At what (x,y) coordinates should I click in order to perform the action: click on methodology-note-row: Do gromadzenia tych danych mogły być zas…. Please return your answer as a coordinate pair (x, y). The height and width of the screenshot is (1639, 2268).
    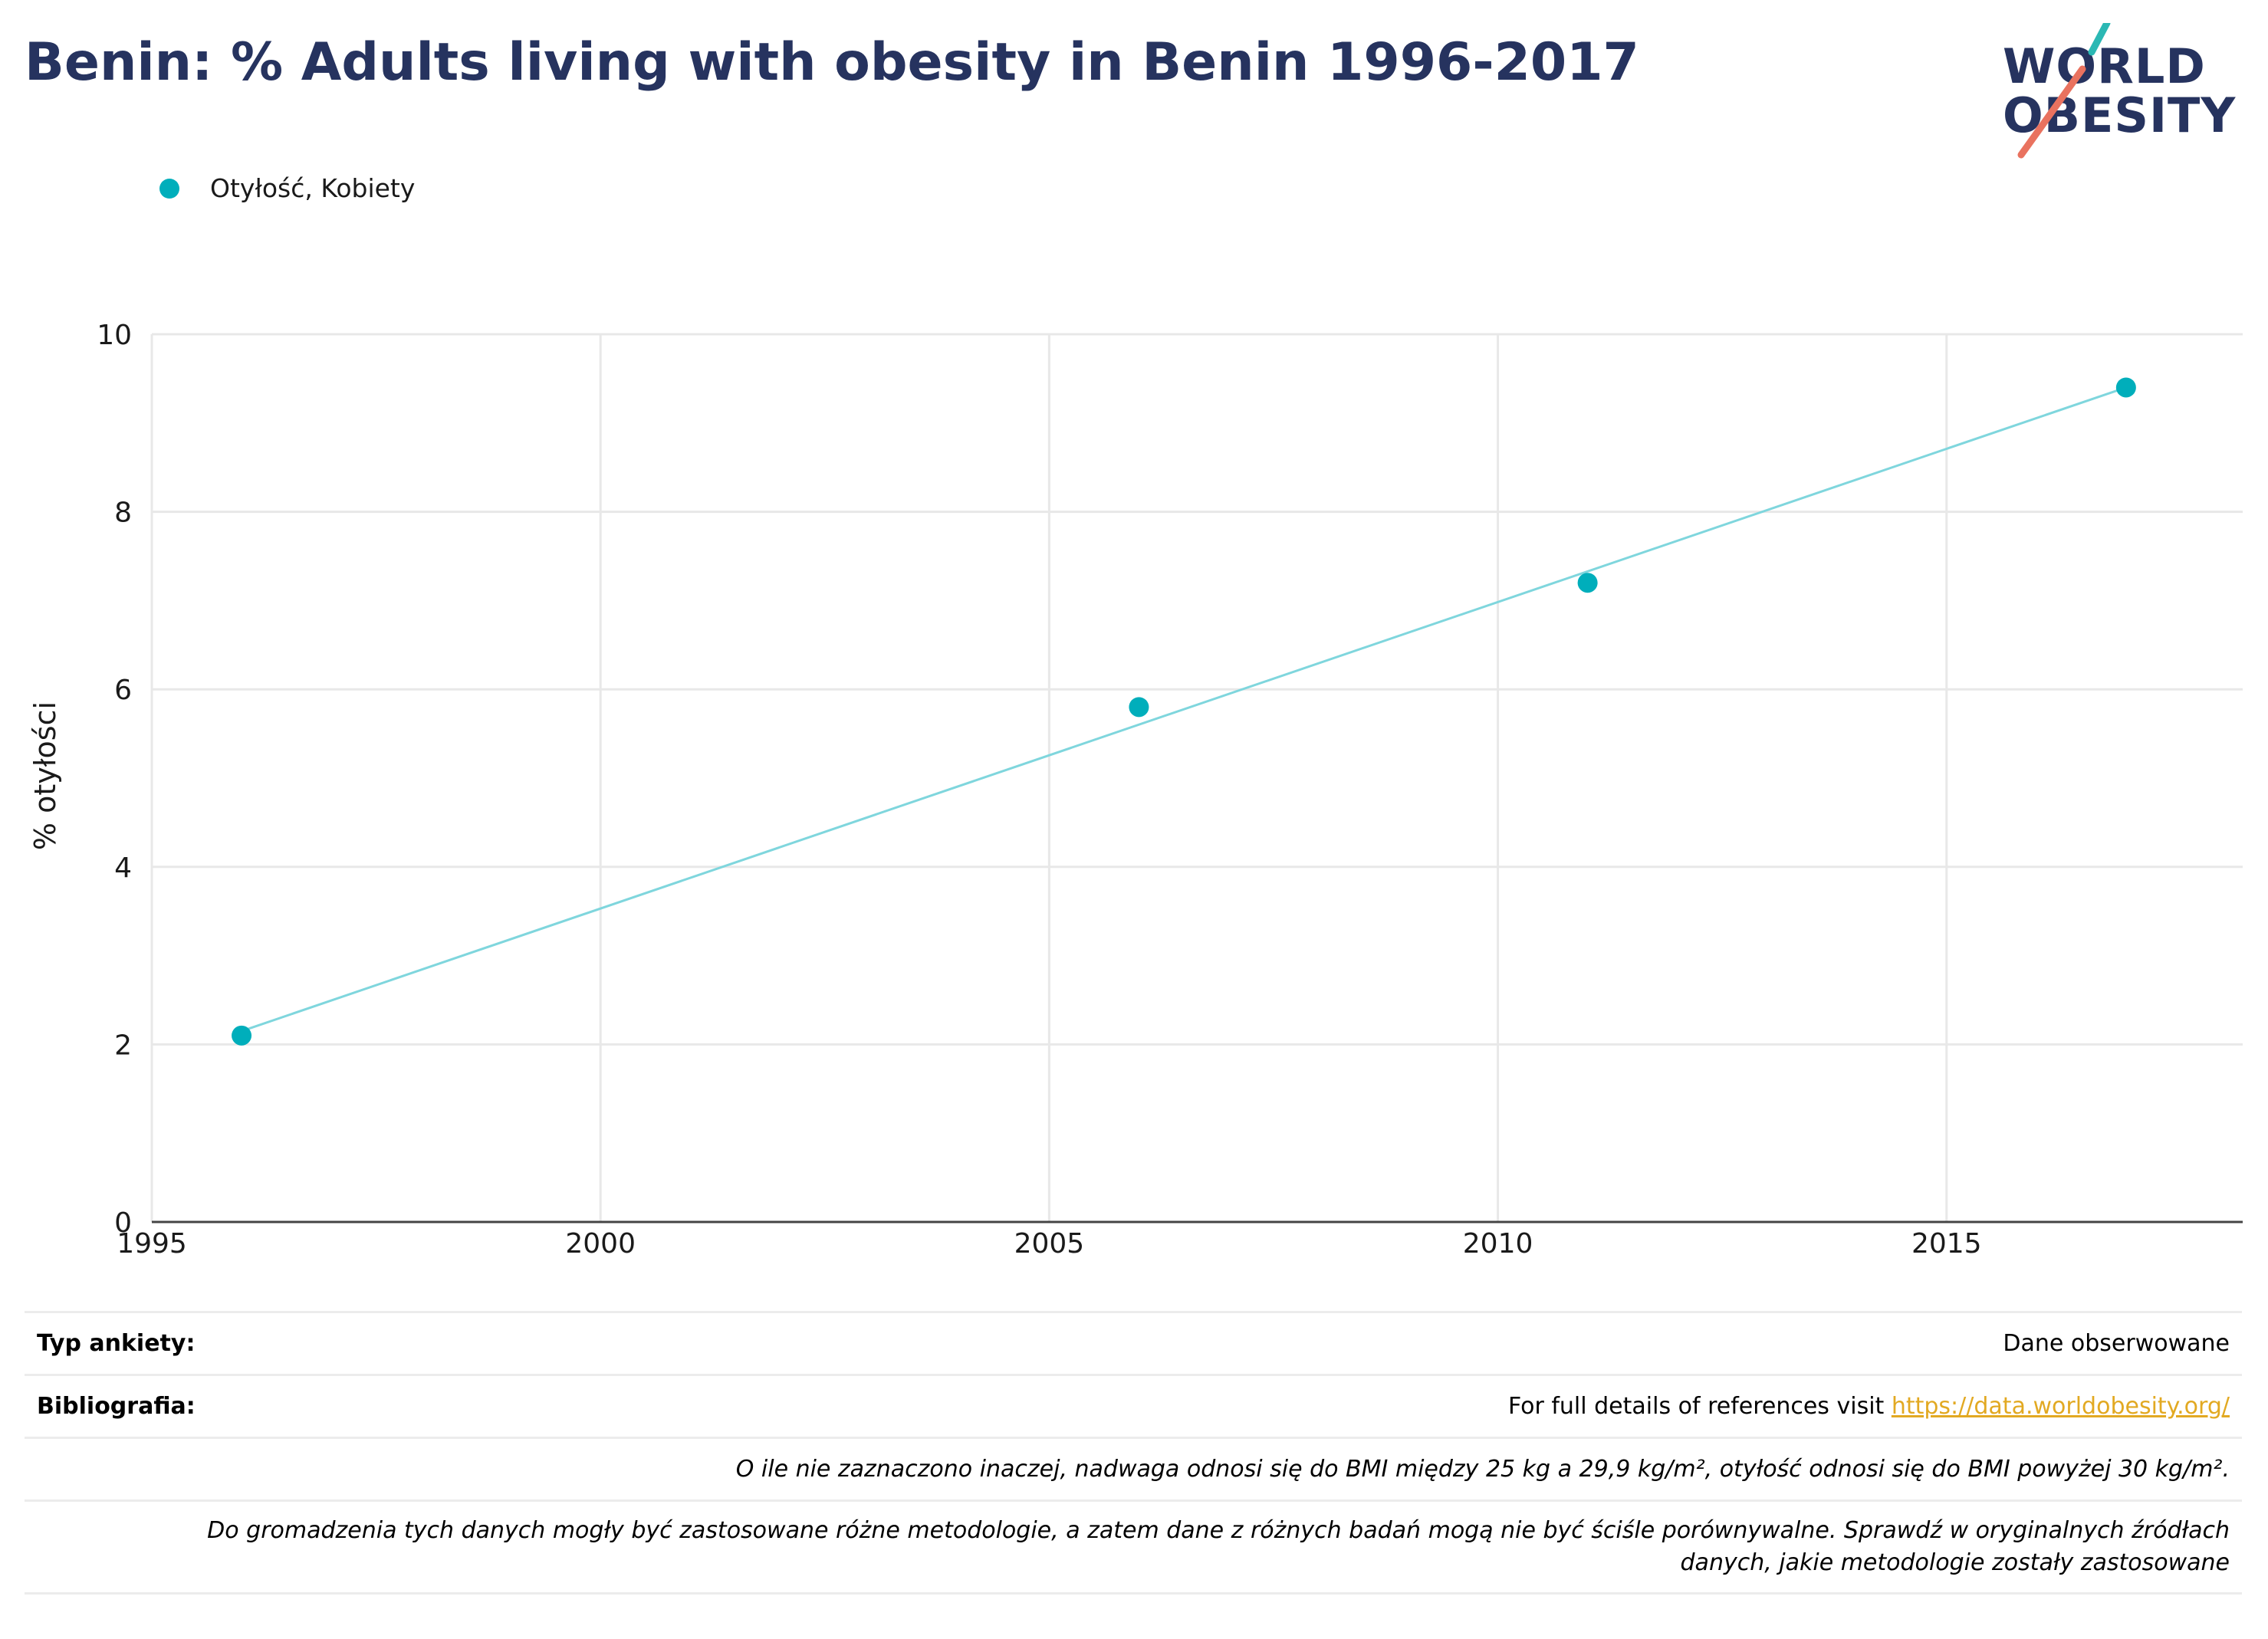
    Looking at the image, I should click on (1133, 1547).